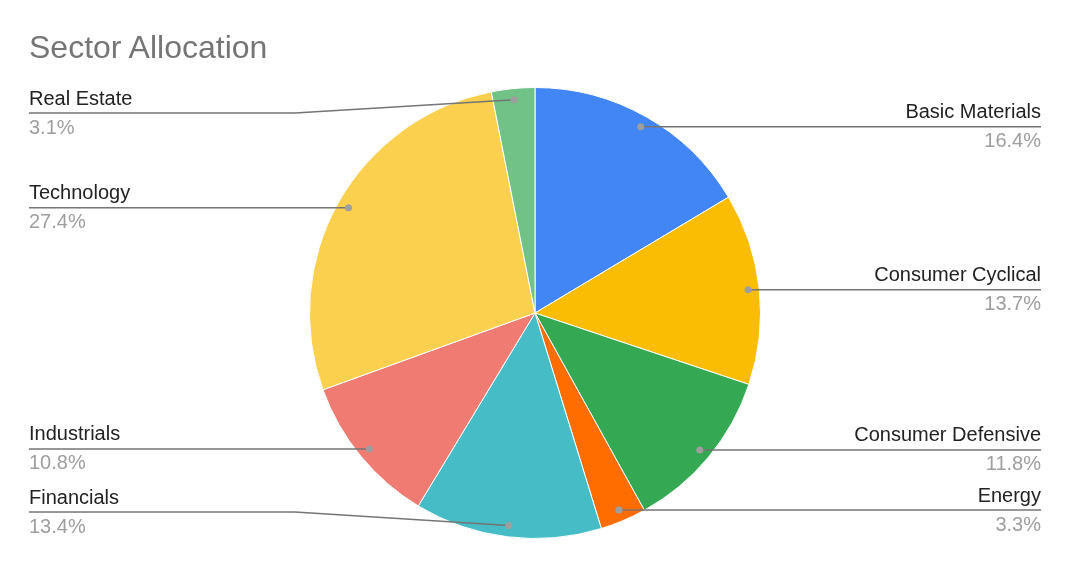 This screenshot has width=1070, height=568. I want to click on data-label: 3.3%, so click(1018, 523).